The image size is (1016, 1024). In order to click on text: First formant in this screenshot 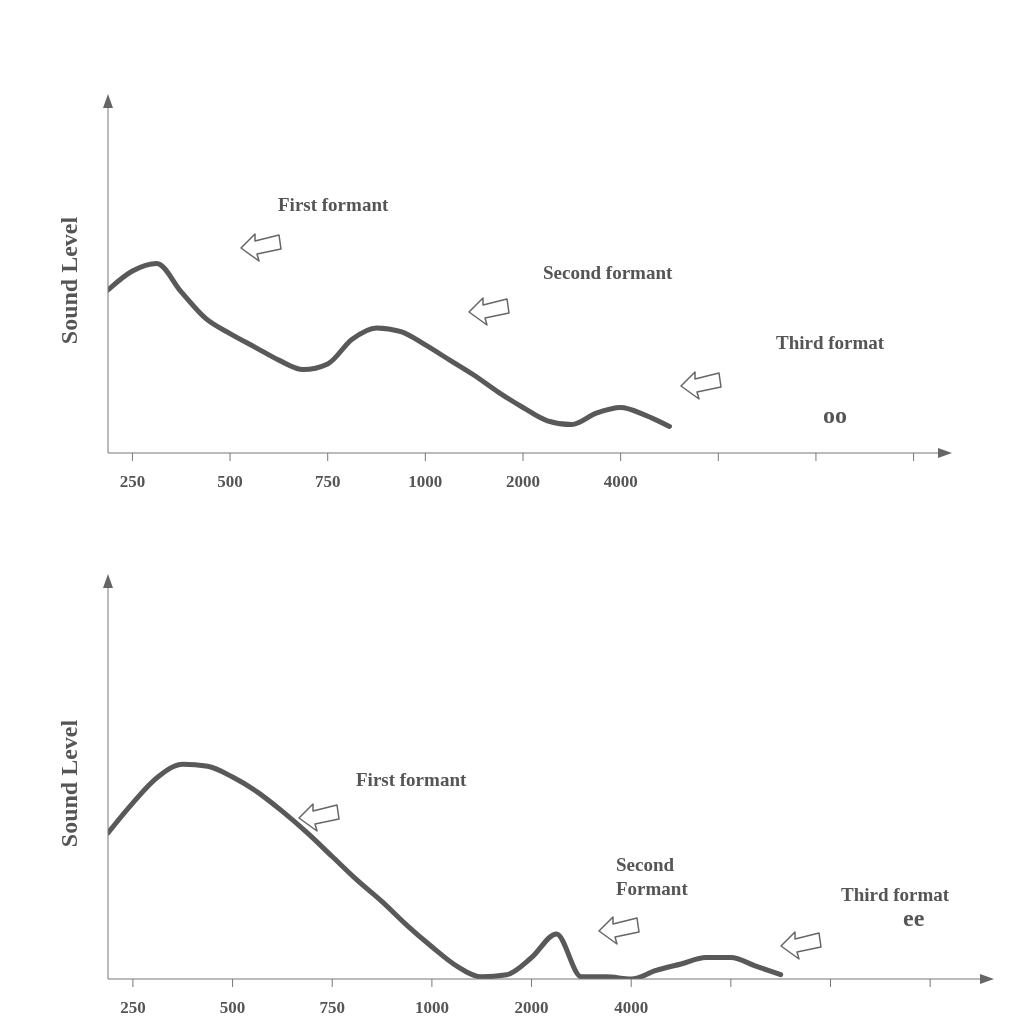, I will do `click(333, 205)`.